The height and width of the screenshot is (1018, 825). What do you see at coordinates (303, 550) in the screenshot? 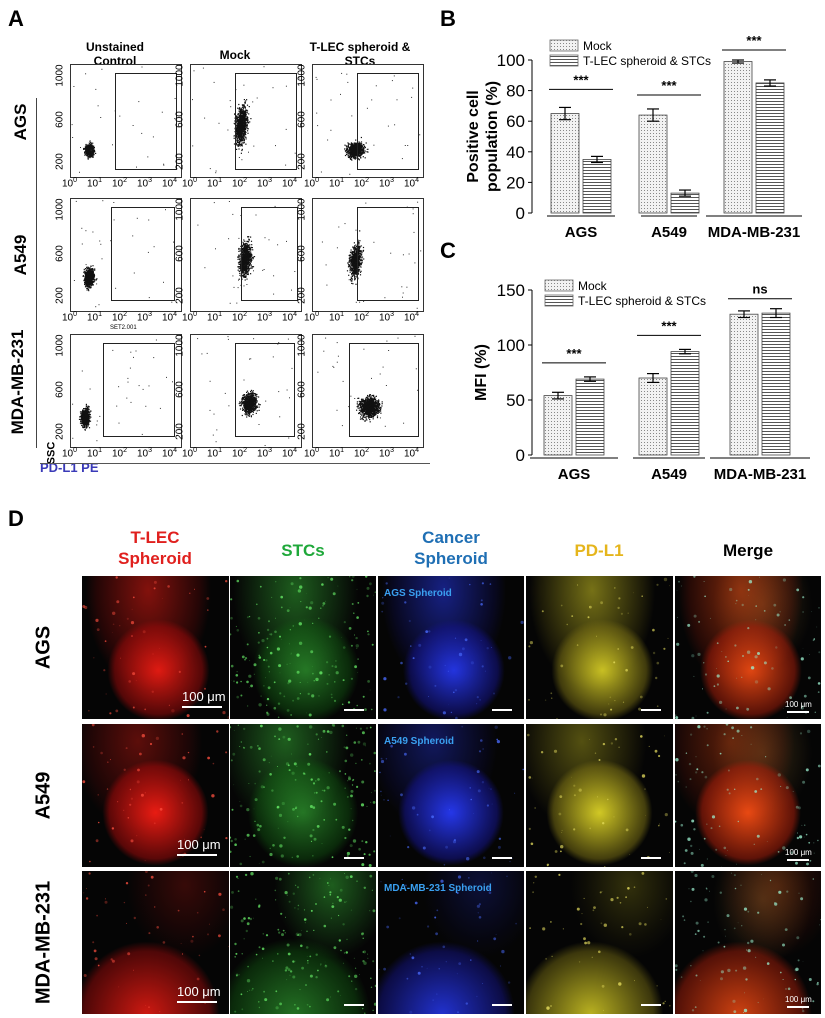
I see `panel-d-header-line: STCs` at bounding box center [303, 550].